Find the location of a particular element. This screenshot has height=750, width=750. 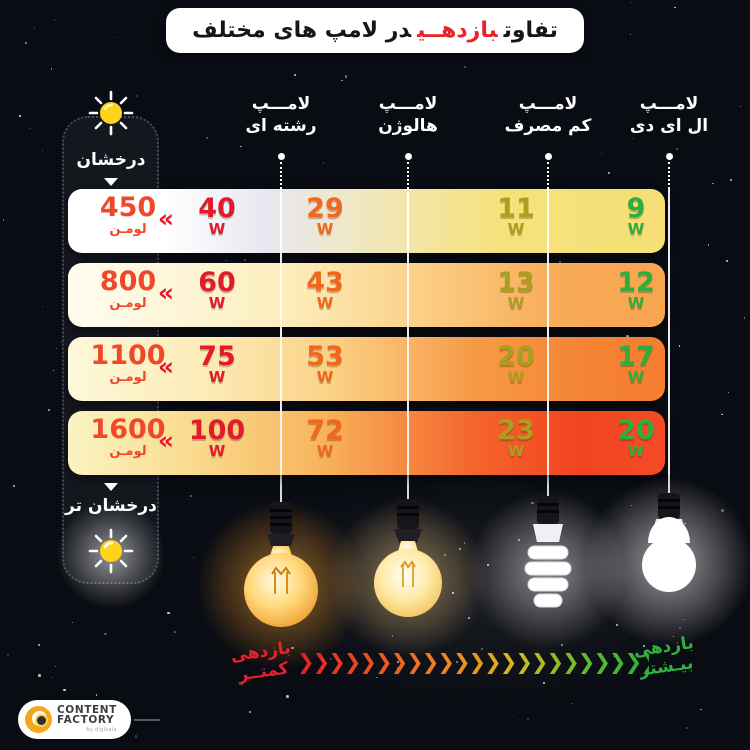

table-row-1600-lumen: 1600 لومـن « 100 W 72 W 23 W 20 W is located at coordinates (366, 443).